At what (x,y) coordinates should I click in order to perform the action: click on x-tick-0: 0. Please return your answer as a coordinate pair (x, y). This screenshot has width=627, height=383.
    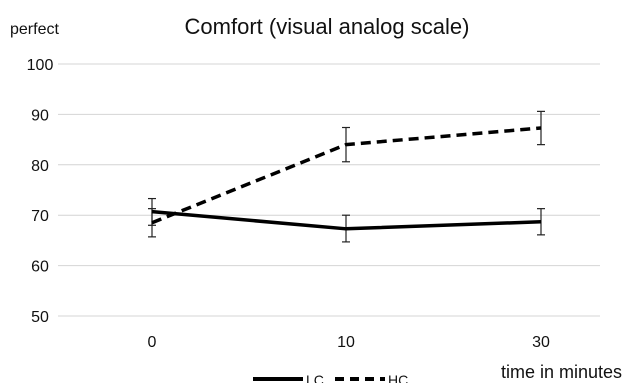
    Looking at the image, I should click on (152, 342).